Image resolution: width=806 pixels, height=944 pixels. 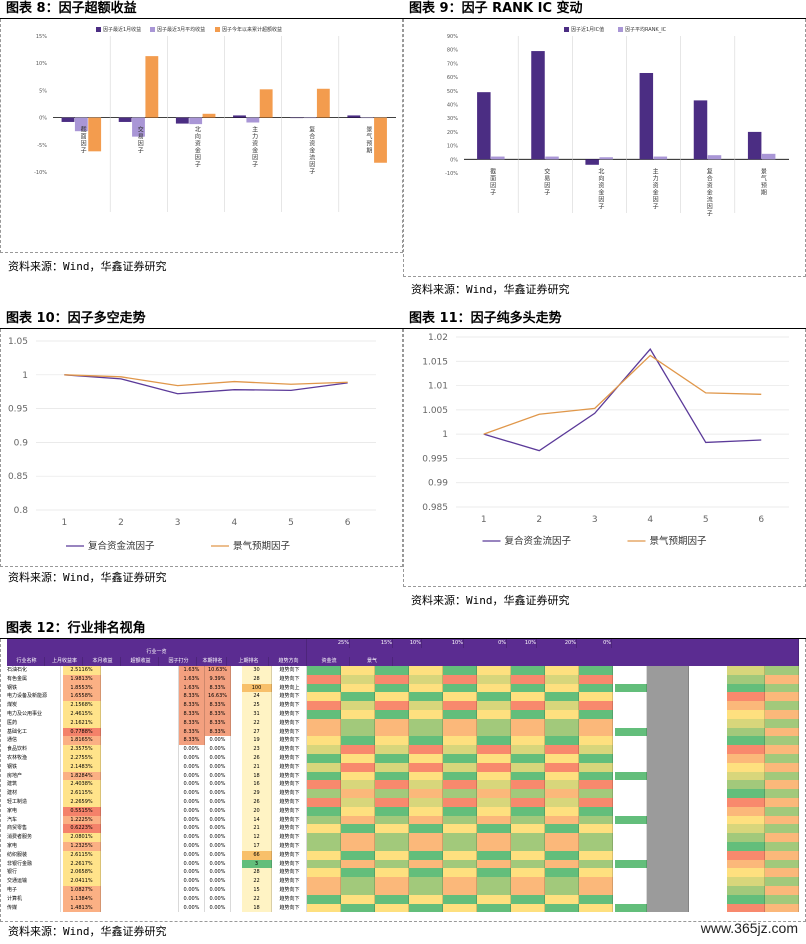 I want to click on last-month-return: 2.4615%, so click(x=82, y=714).